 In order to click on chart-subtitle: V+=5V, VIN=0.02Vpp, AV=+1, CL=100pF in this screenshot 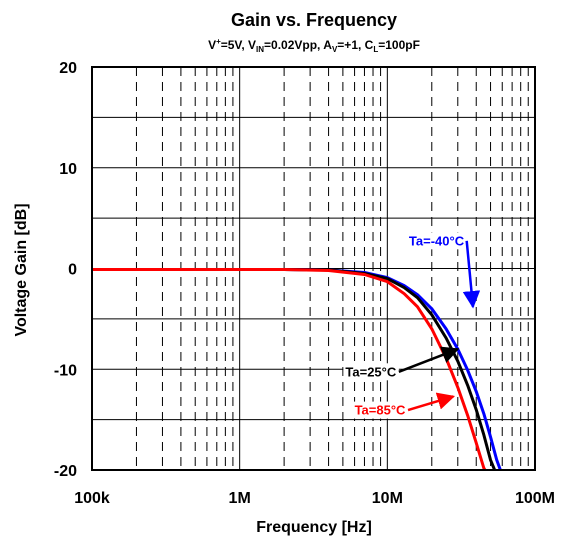, I will do `click(314, 45)`.